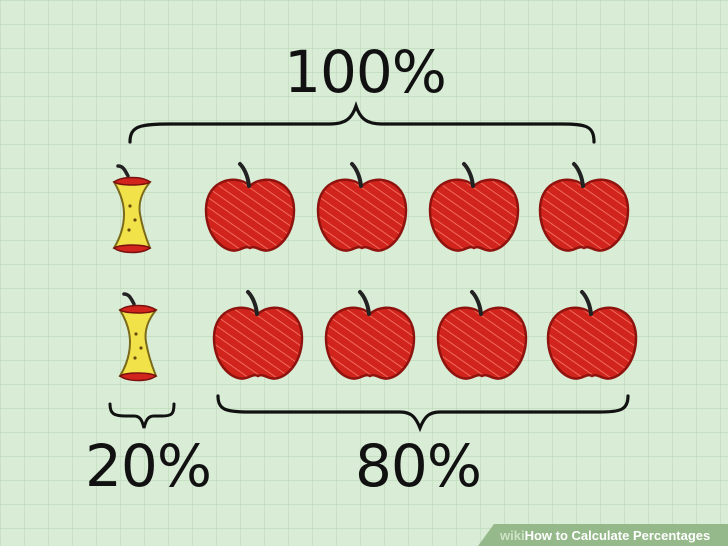 The image size is (728, 546). I want to click on label-80-percent: 80%, so click(418, 466).